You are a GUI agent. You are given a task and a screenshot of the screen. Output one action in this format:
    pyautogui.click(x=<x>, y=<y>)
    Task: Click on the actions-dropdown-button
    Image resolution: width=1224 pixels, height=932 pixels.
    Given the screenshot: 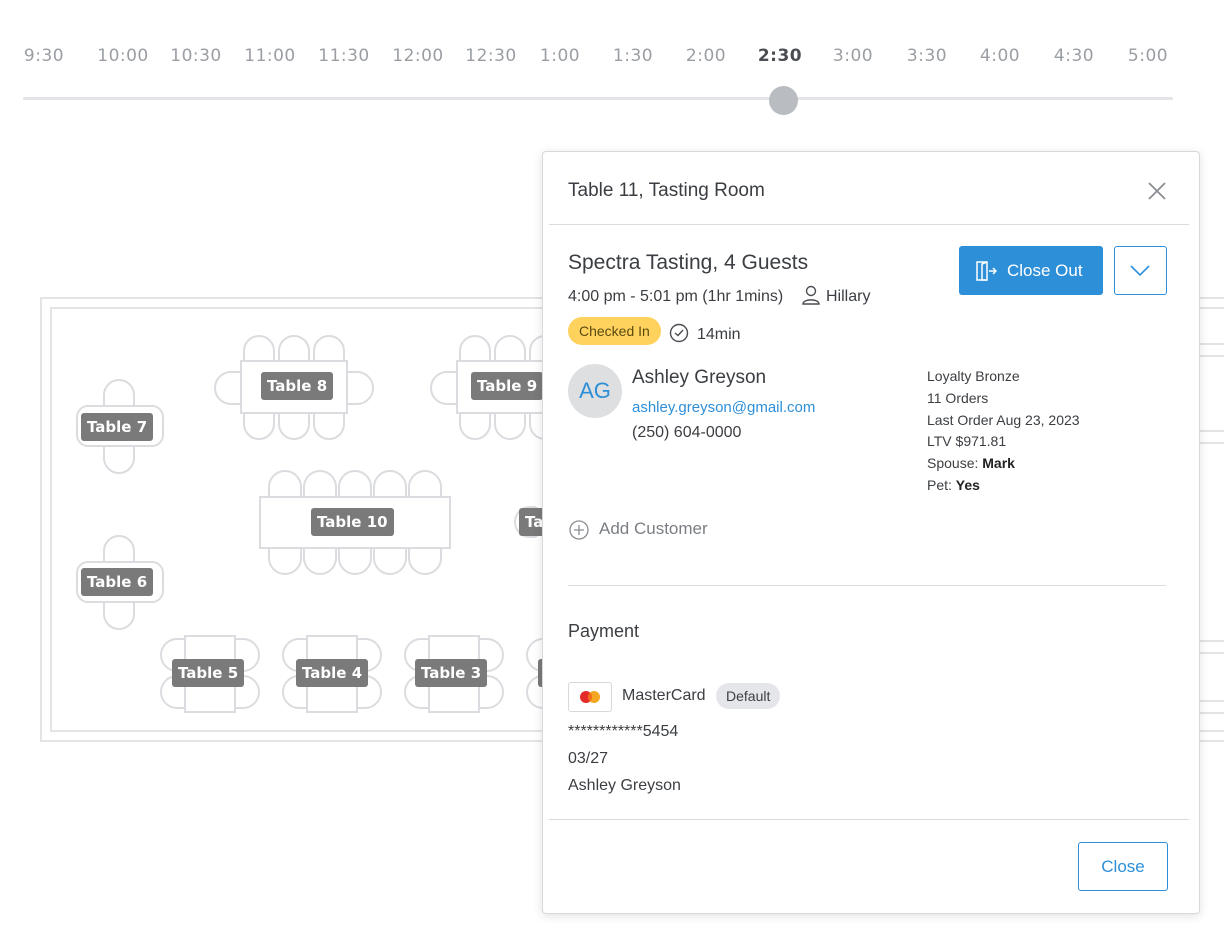 What is the action you would take?
    pyautogui.click(x=1140, y=270)
    